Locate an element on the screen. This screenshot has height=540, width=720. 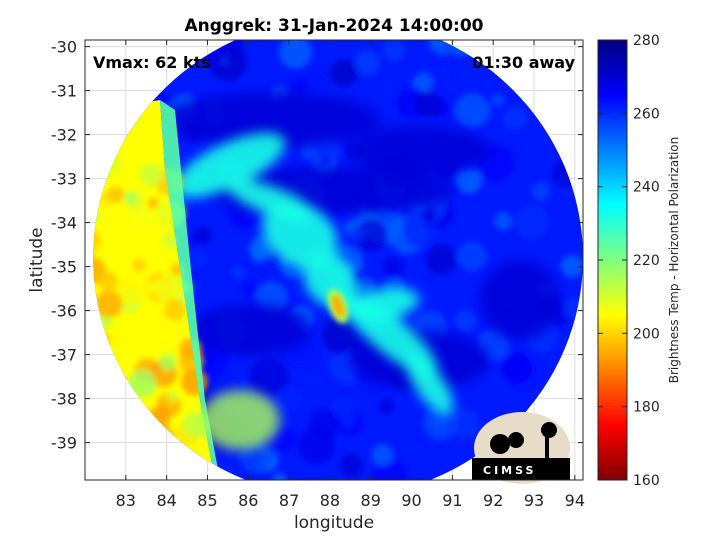
x-tick-label: 89 is located at coordinates (371, 500).